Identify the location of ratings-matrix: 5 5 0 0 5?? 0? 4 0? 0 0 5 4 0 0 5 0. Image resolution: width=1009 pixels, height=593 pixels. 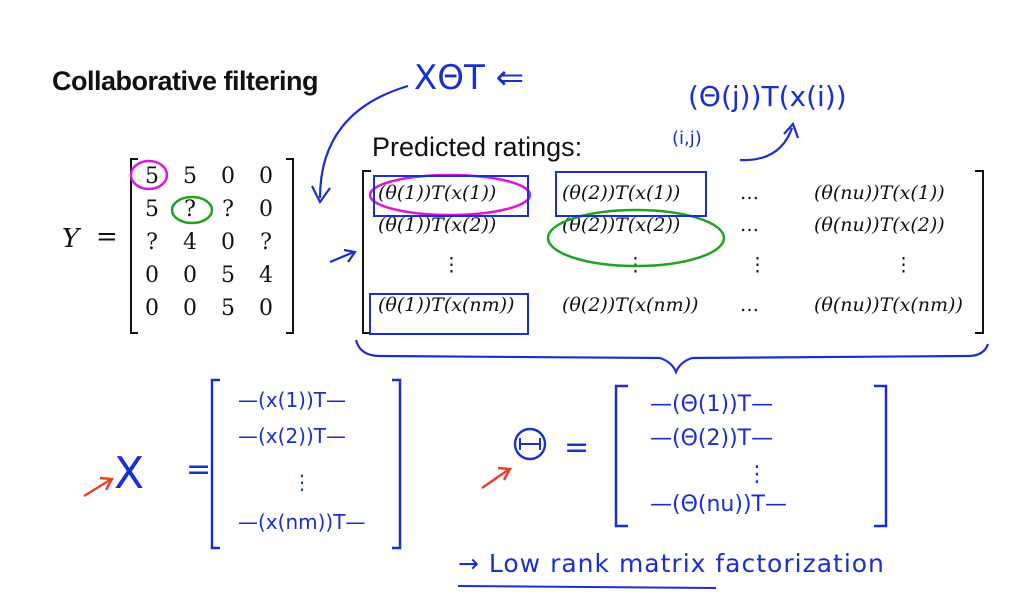
(212, 246).